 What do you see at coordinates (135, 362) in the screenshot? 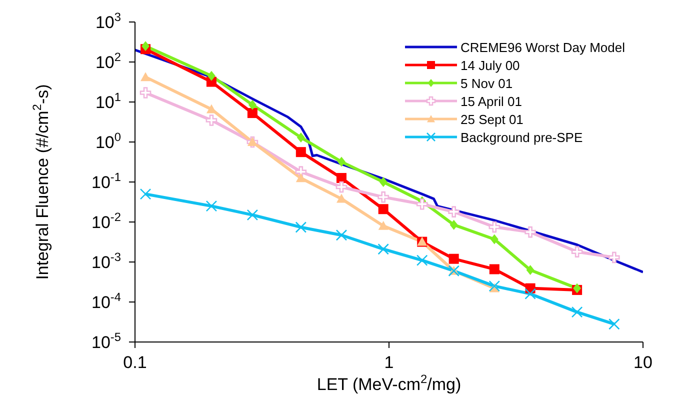
I see `x-tick-label: 0.1` at bounding box center [135, 362].